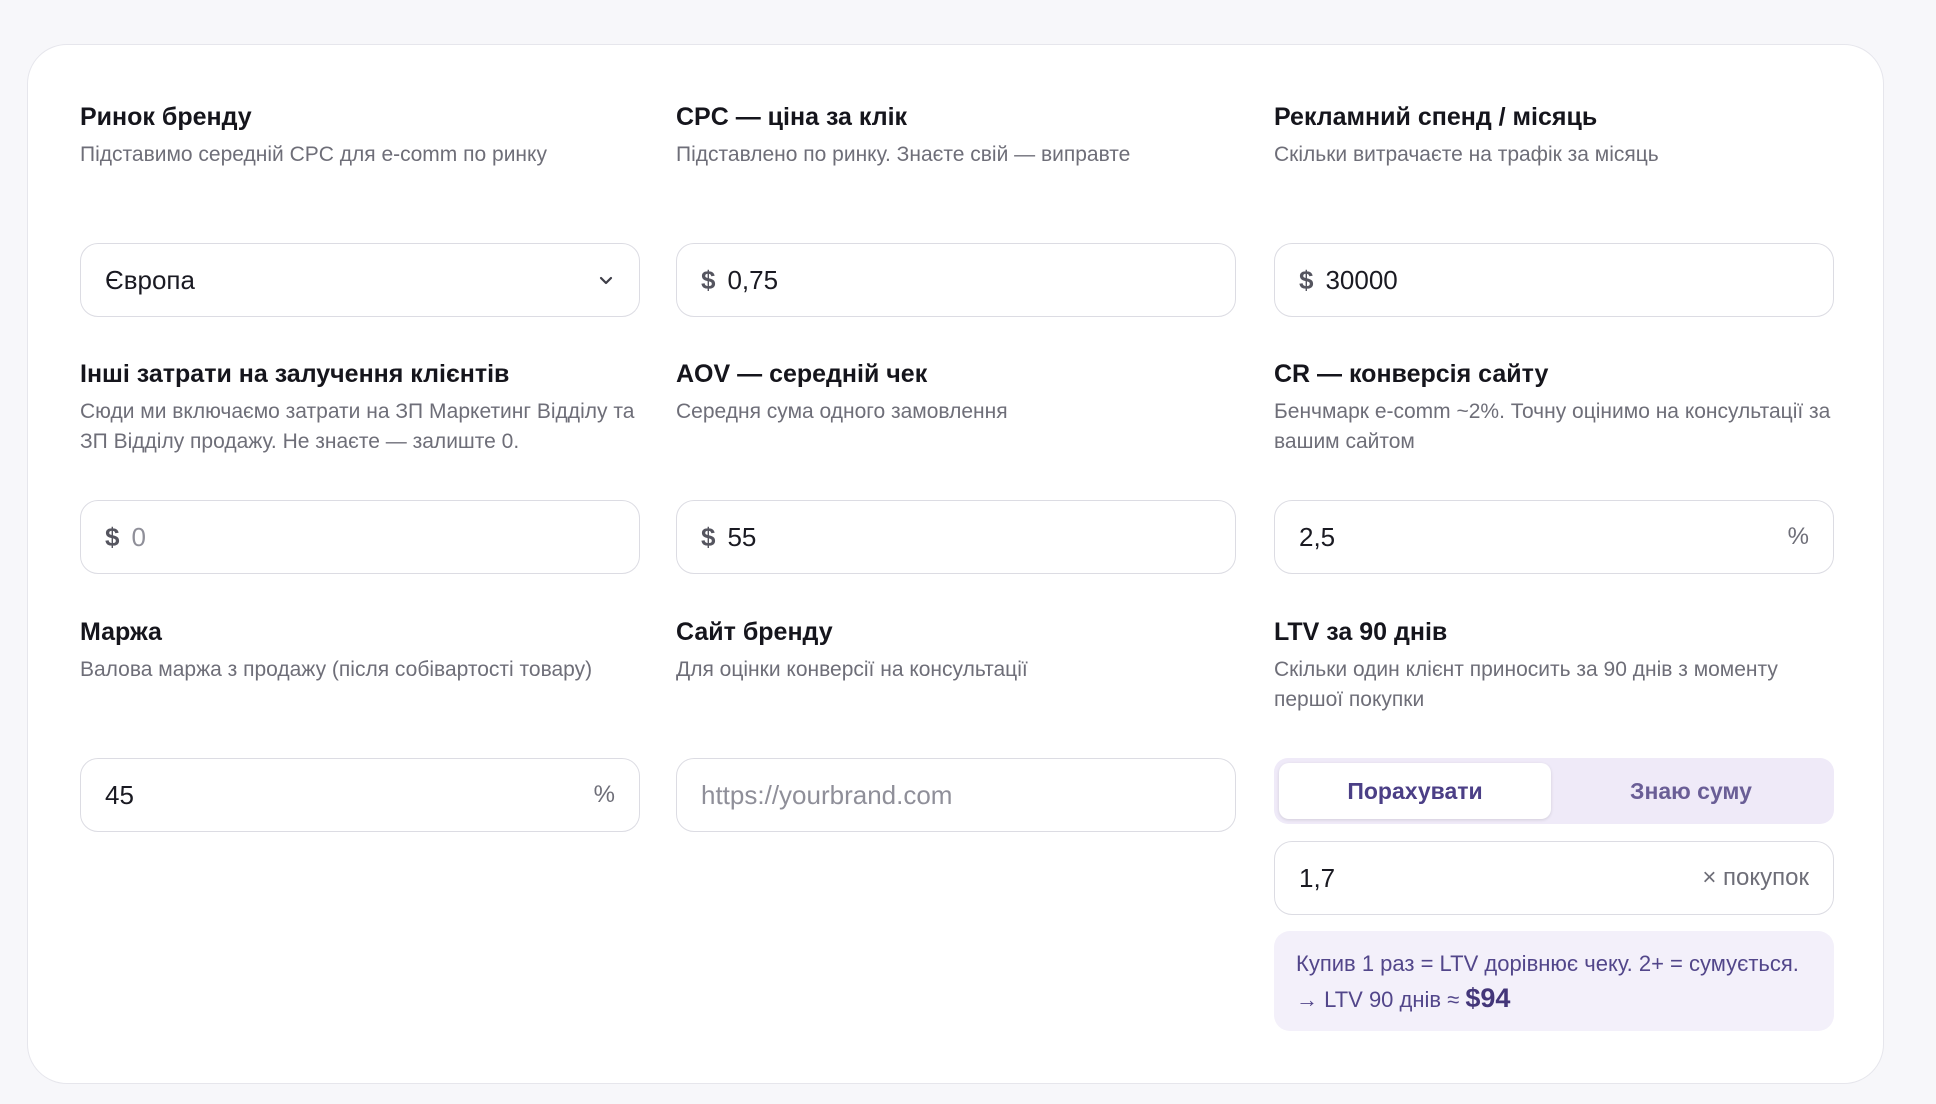 This screenshot has width=1936, height=1104. I want to click on field-label: Ринок бренду, so click(166, 117).